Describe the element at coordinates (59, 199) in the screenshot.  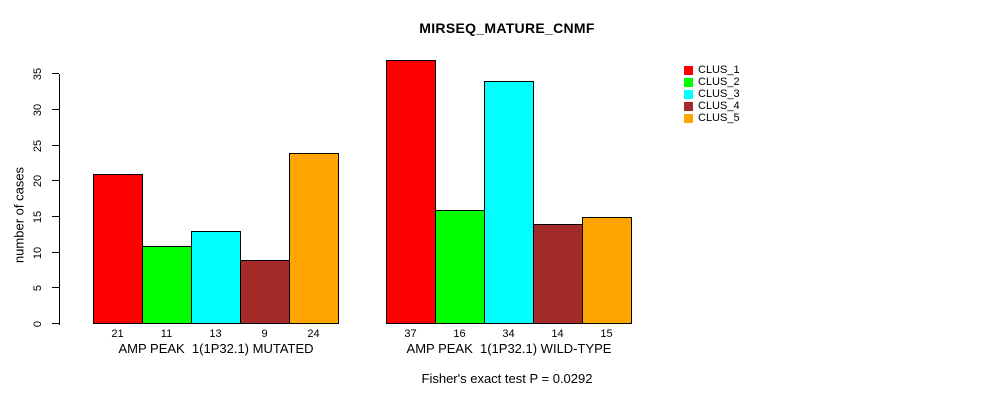
I see `y-axis-line` at that location.